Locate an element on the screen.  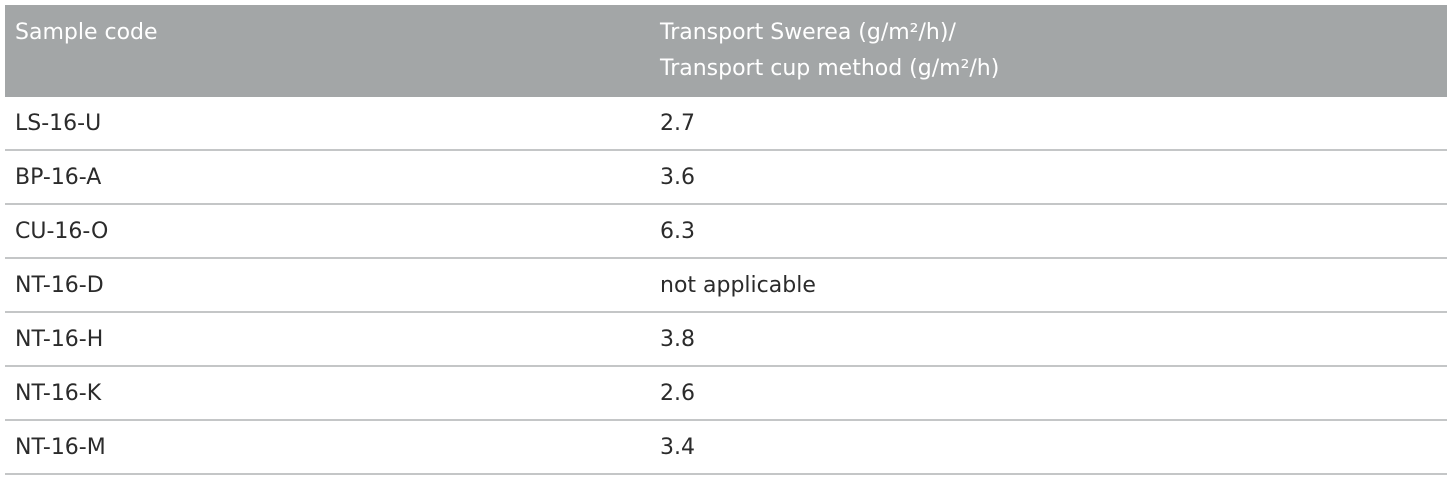
header-sample-code: Sample code is located at coordinates (86, 32).